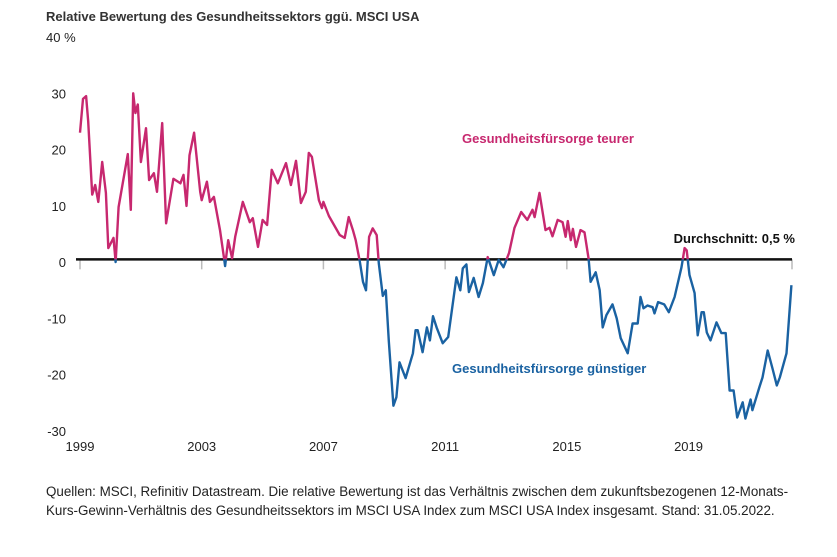  What do you see at coordinates (688, 446) in the screenshot?
I see `x-tick-label: 2019` at bounding box center [688, 446].